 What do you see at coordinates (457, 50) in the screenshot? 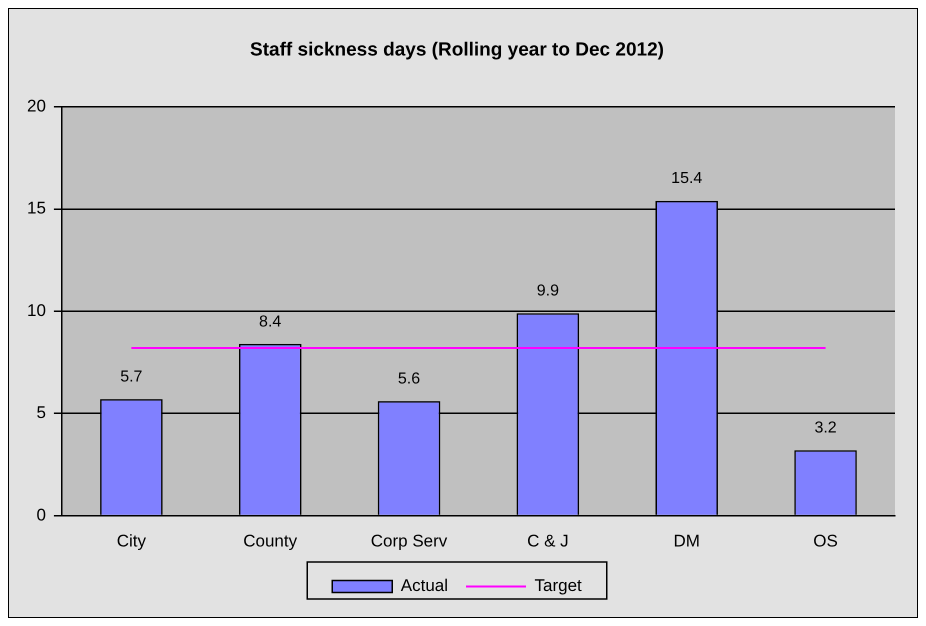
I see `chart-title: Staff sickness days (Rolling year to Dec 2012)` at bounding box center [457, 50].